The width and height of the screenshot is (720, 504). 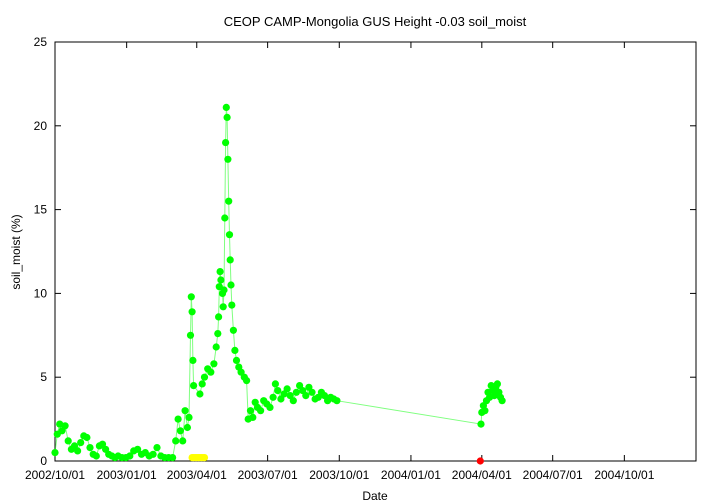 I want to click on x-tick-label: 2003/10/01, so click(x=339, y=475).